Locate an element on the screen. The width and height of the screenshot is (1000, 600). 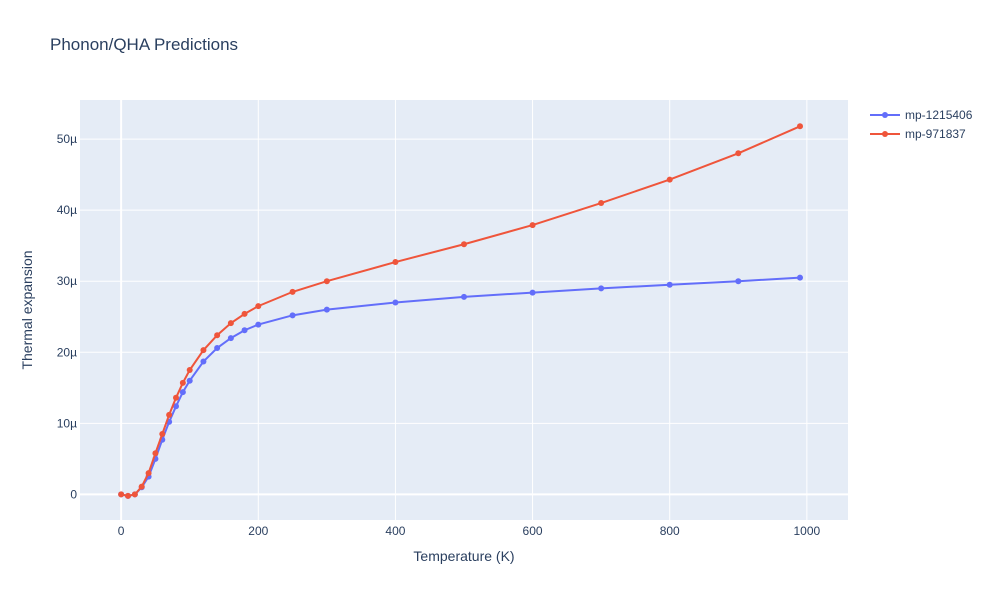
x-tick-label: 0 is located at coordinates (121, 531).